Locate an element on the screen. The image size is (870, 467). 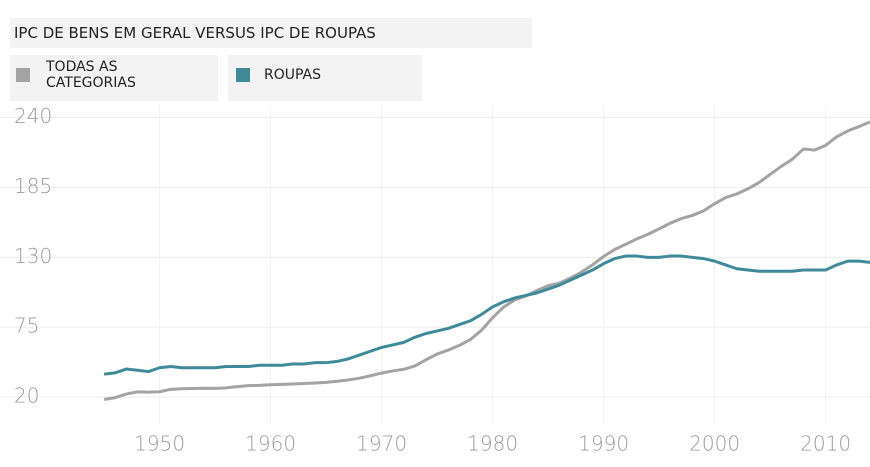
x-tick-label: 2000 is located at coordinates (714, 444).